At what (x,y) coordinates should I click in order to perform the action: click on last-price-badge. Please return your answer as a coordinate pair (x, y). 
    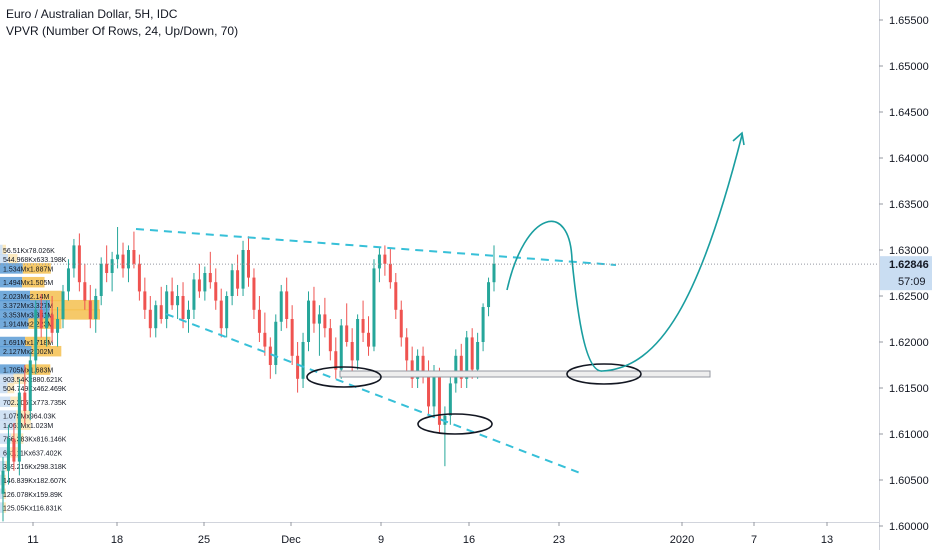
    Looking at the image, I should click on (906, 273).